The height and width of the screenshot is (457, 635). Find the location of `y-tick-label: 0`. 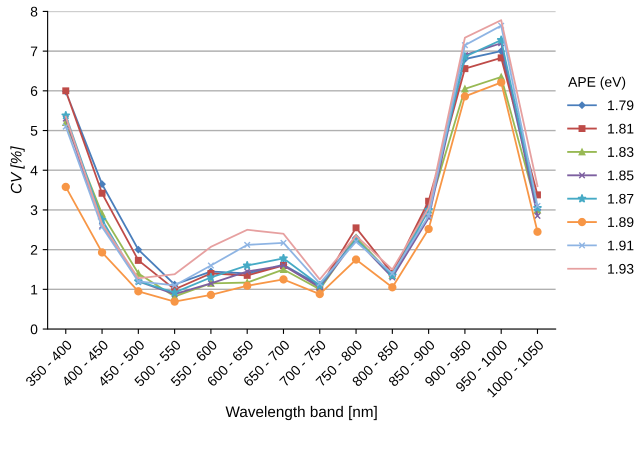

y-tick-label: 0 is located at coordinates (34, 329).